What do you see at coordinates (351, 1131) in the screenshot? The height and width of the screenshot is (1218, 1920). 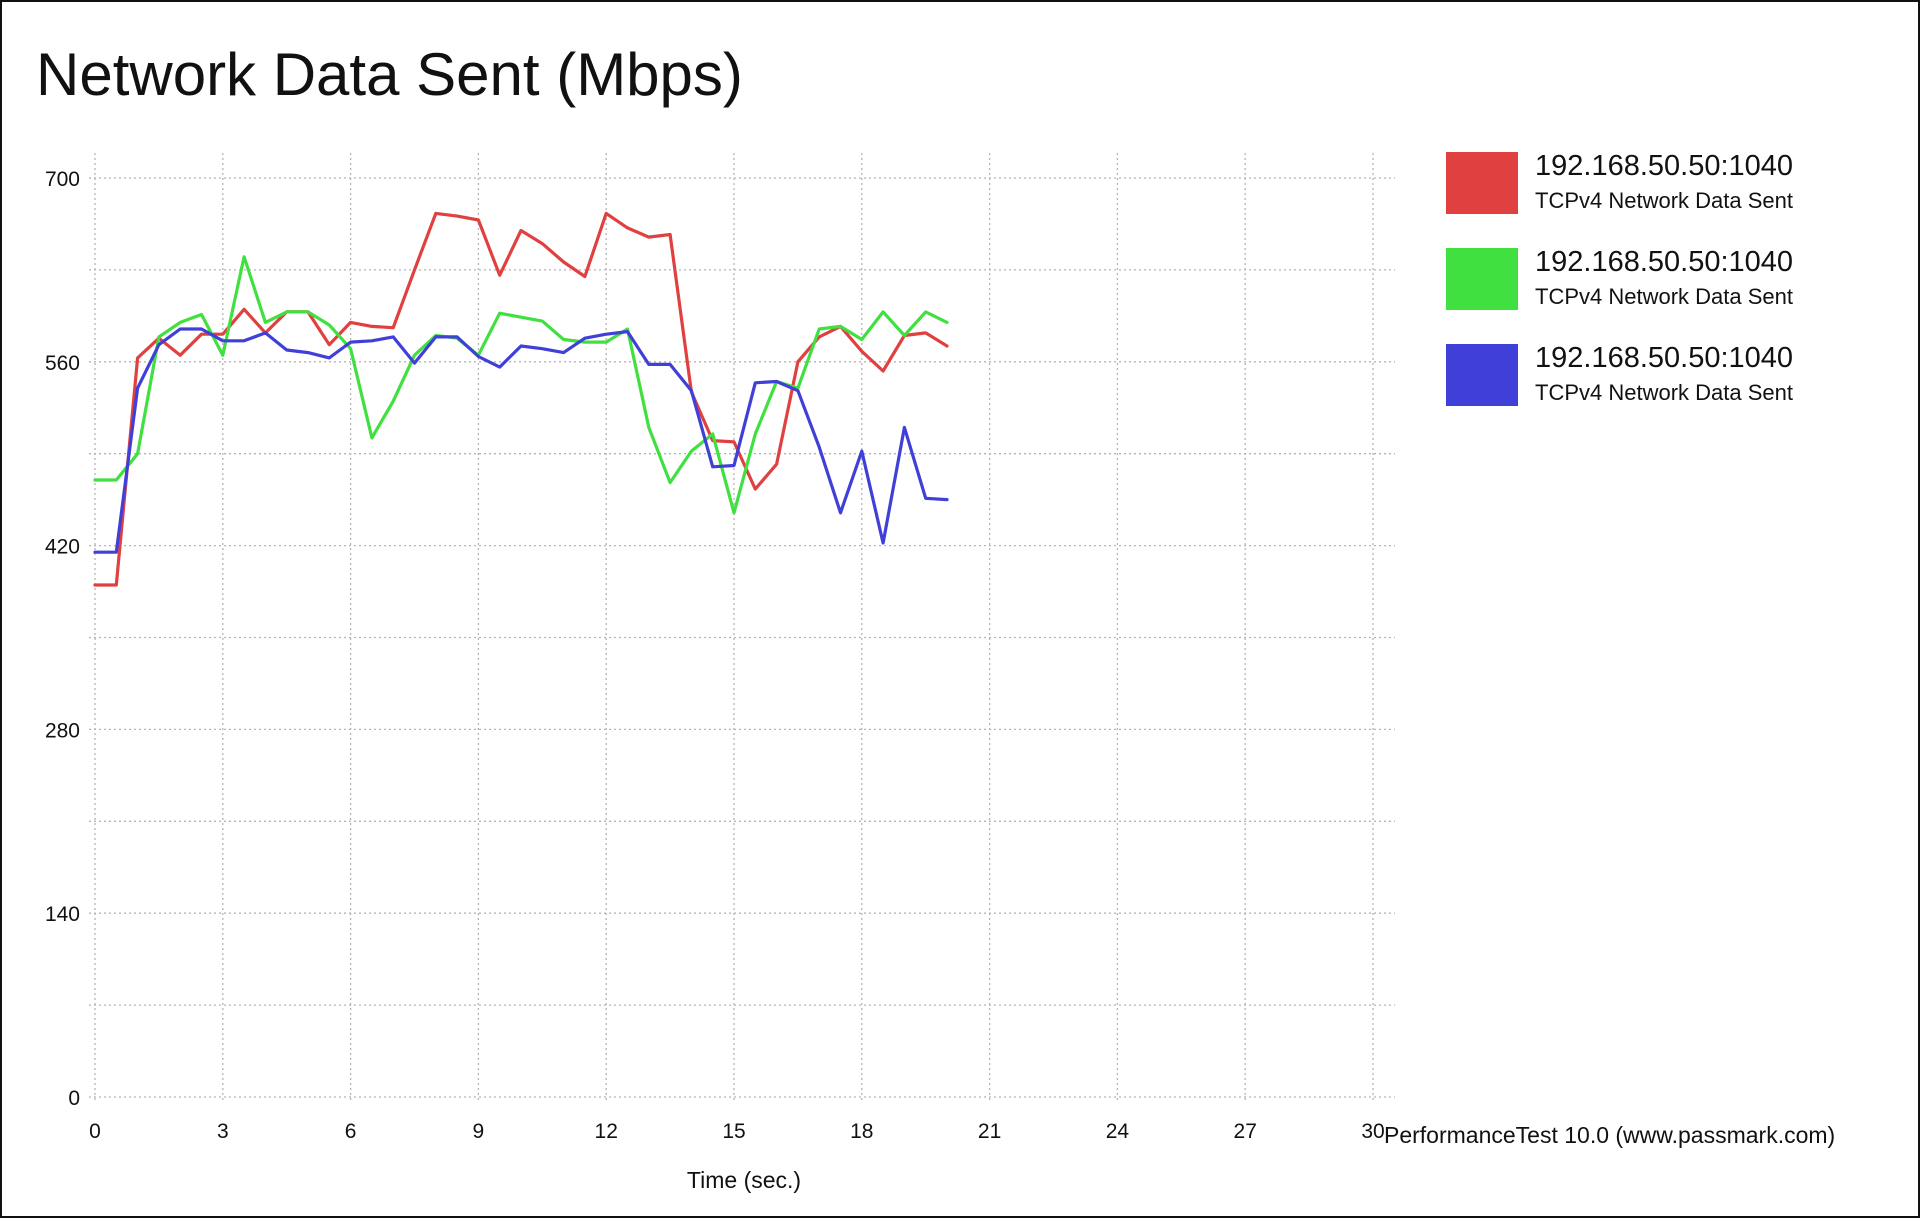 I see `x-tick-label: 6` at bounding box center [351, 1131].